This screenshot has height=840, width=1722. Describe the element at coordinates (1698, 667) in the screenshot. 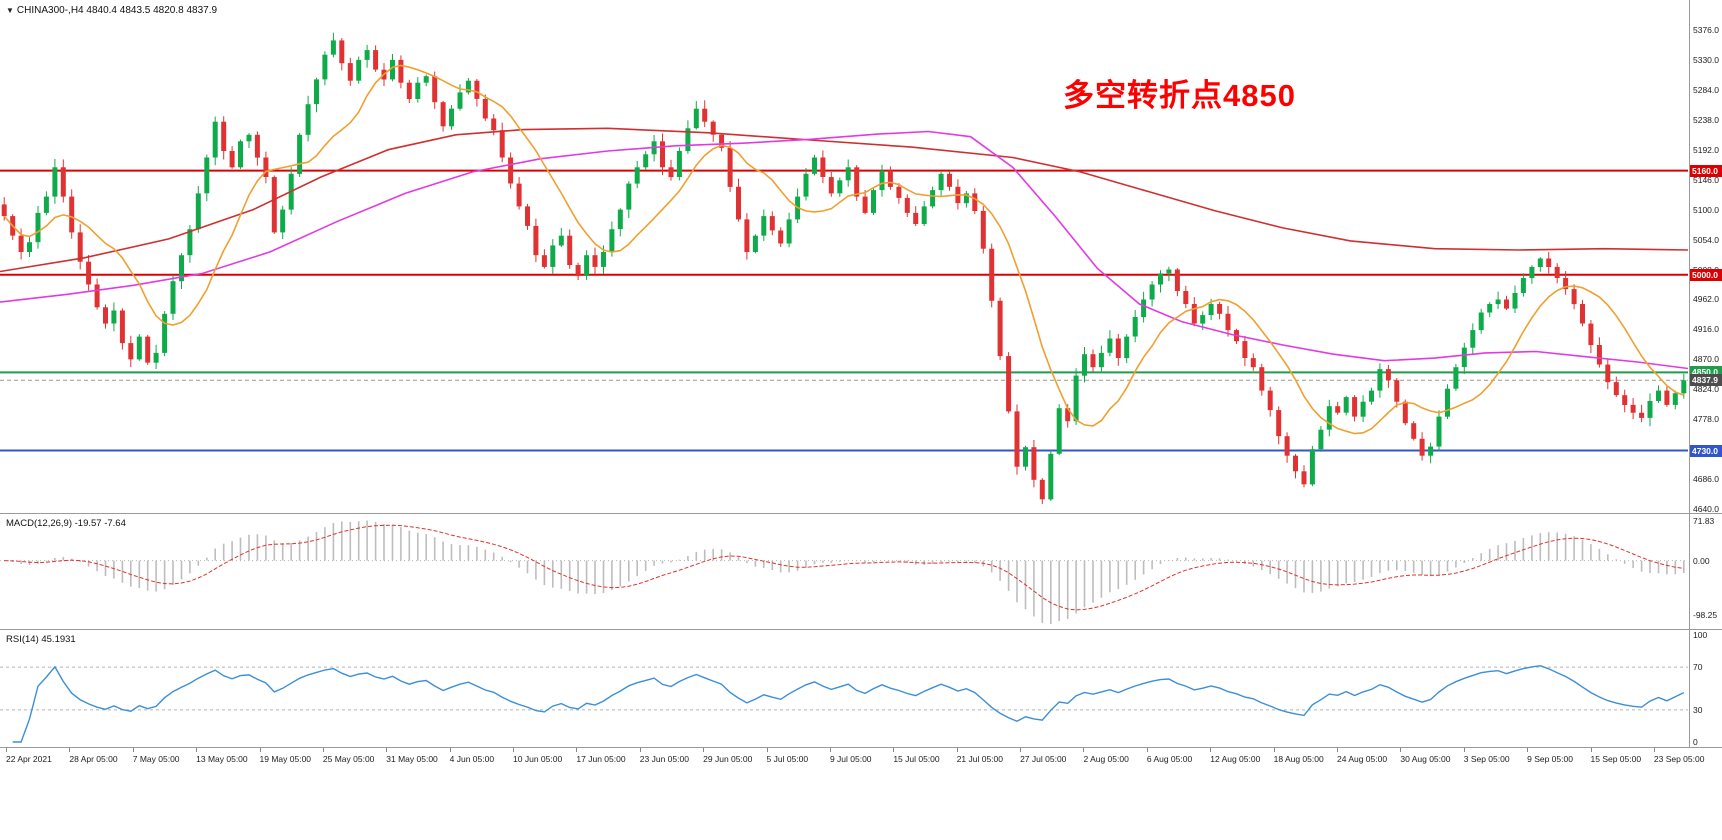

I see `rsi-tick-label: 70` at that location.